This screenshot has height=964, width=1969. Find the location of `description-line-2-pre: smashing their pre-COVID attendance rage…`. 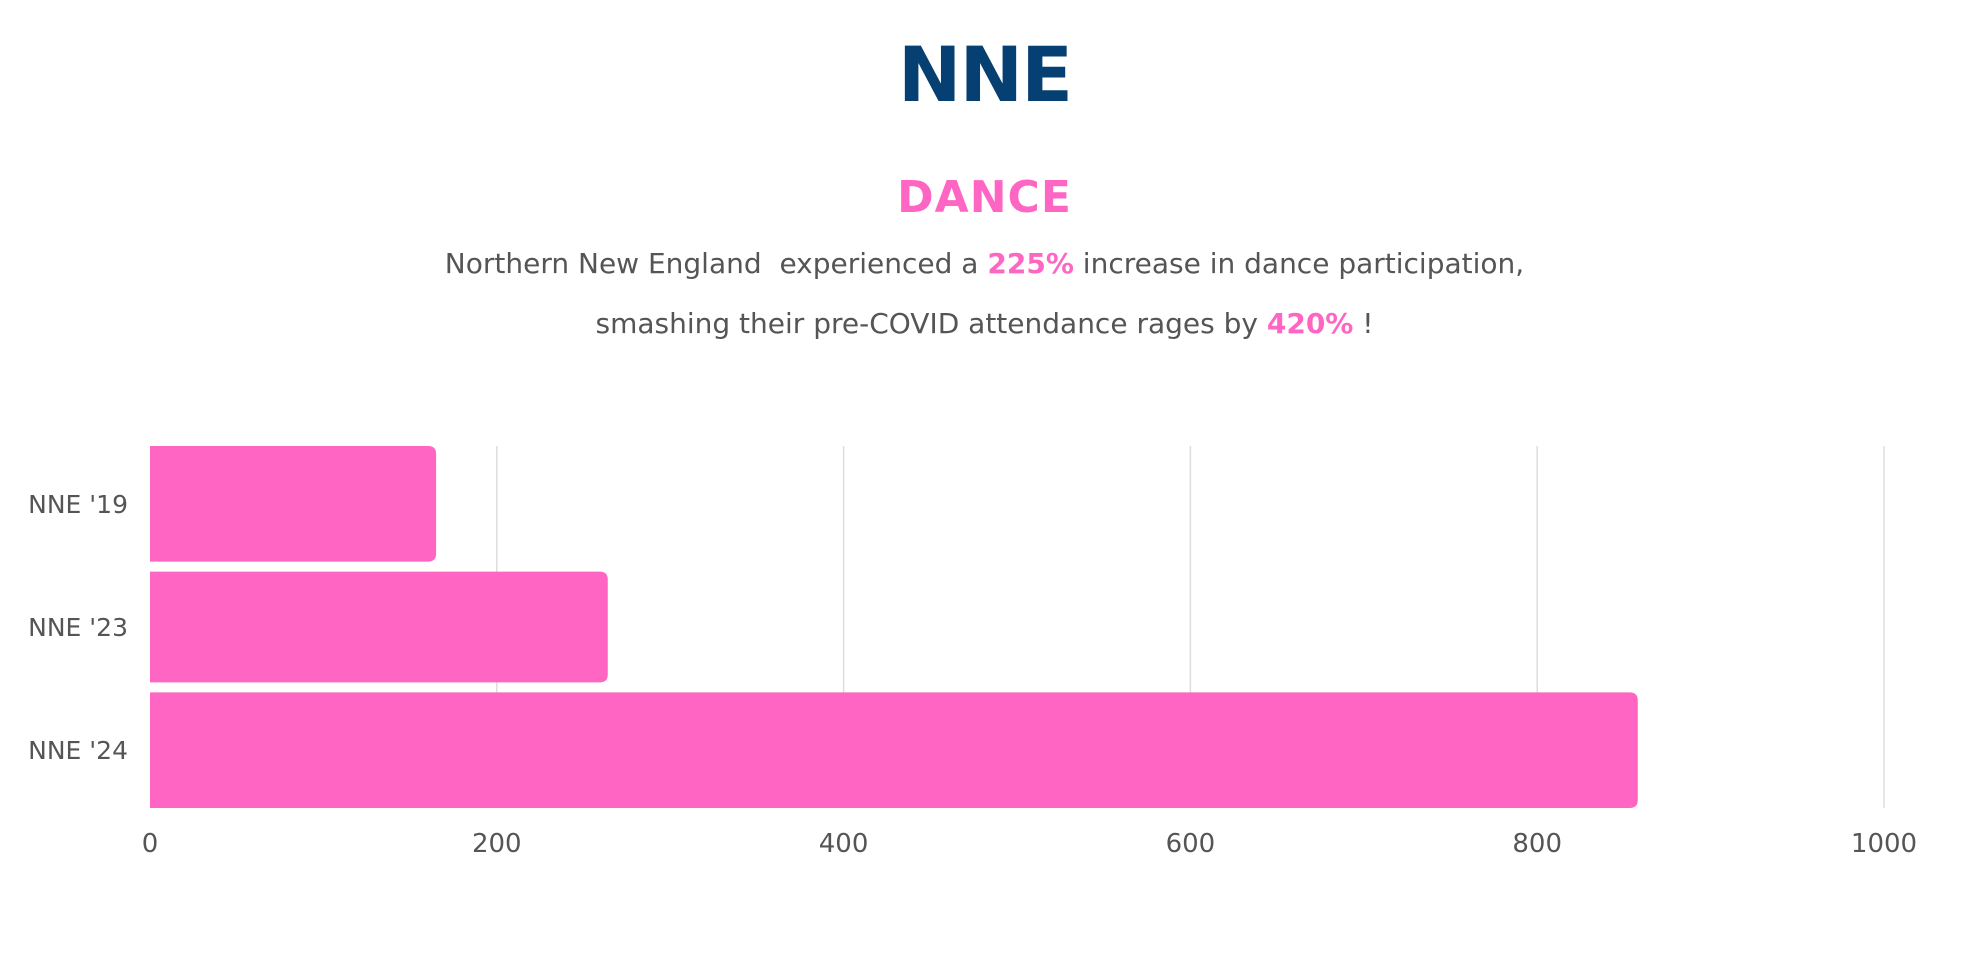

description-line-2-pre: smashing their pre-COVID attendance rage… is located at coordinates (931, 323).